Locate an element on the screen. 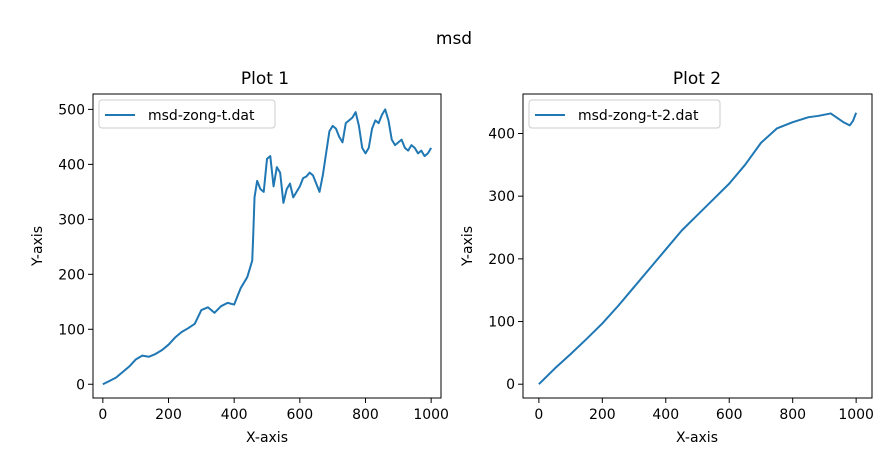 This screenshot has height=472, width=896. plot-1-xtick-label: 400 is located at coordinates (234, 415).